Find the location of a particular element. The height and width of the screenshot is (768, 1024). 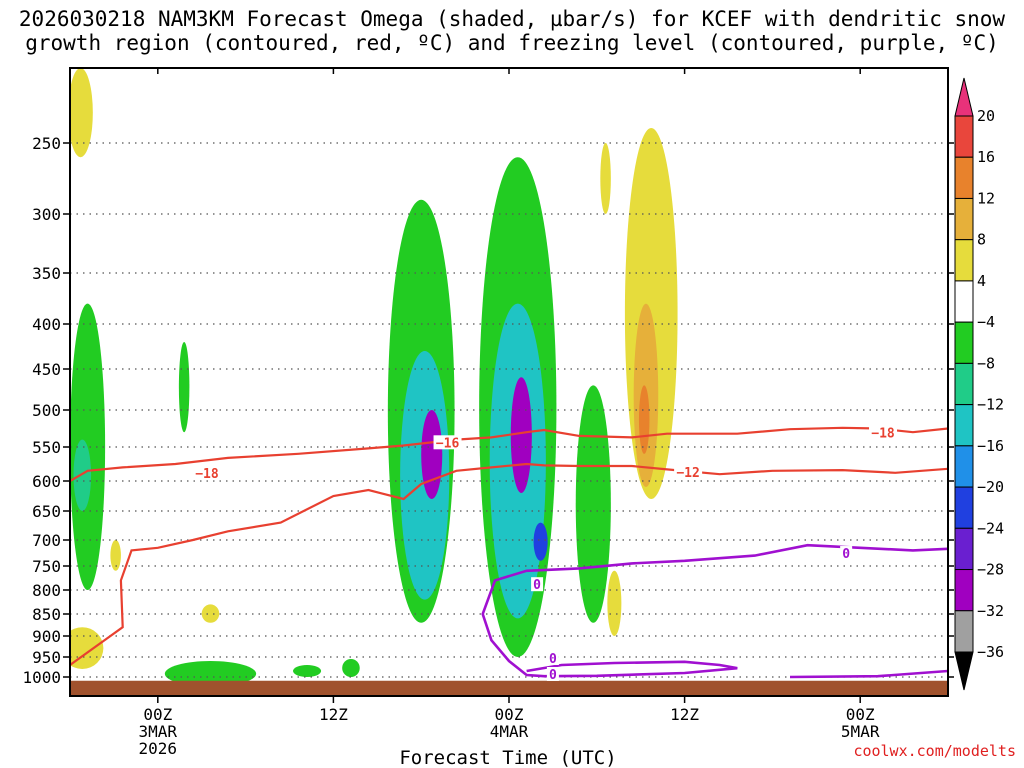

contour-label-3: −12 is located at coordinates (687, 473).